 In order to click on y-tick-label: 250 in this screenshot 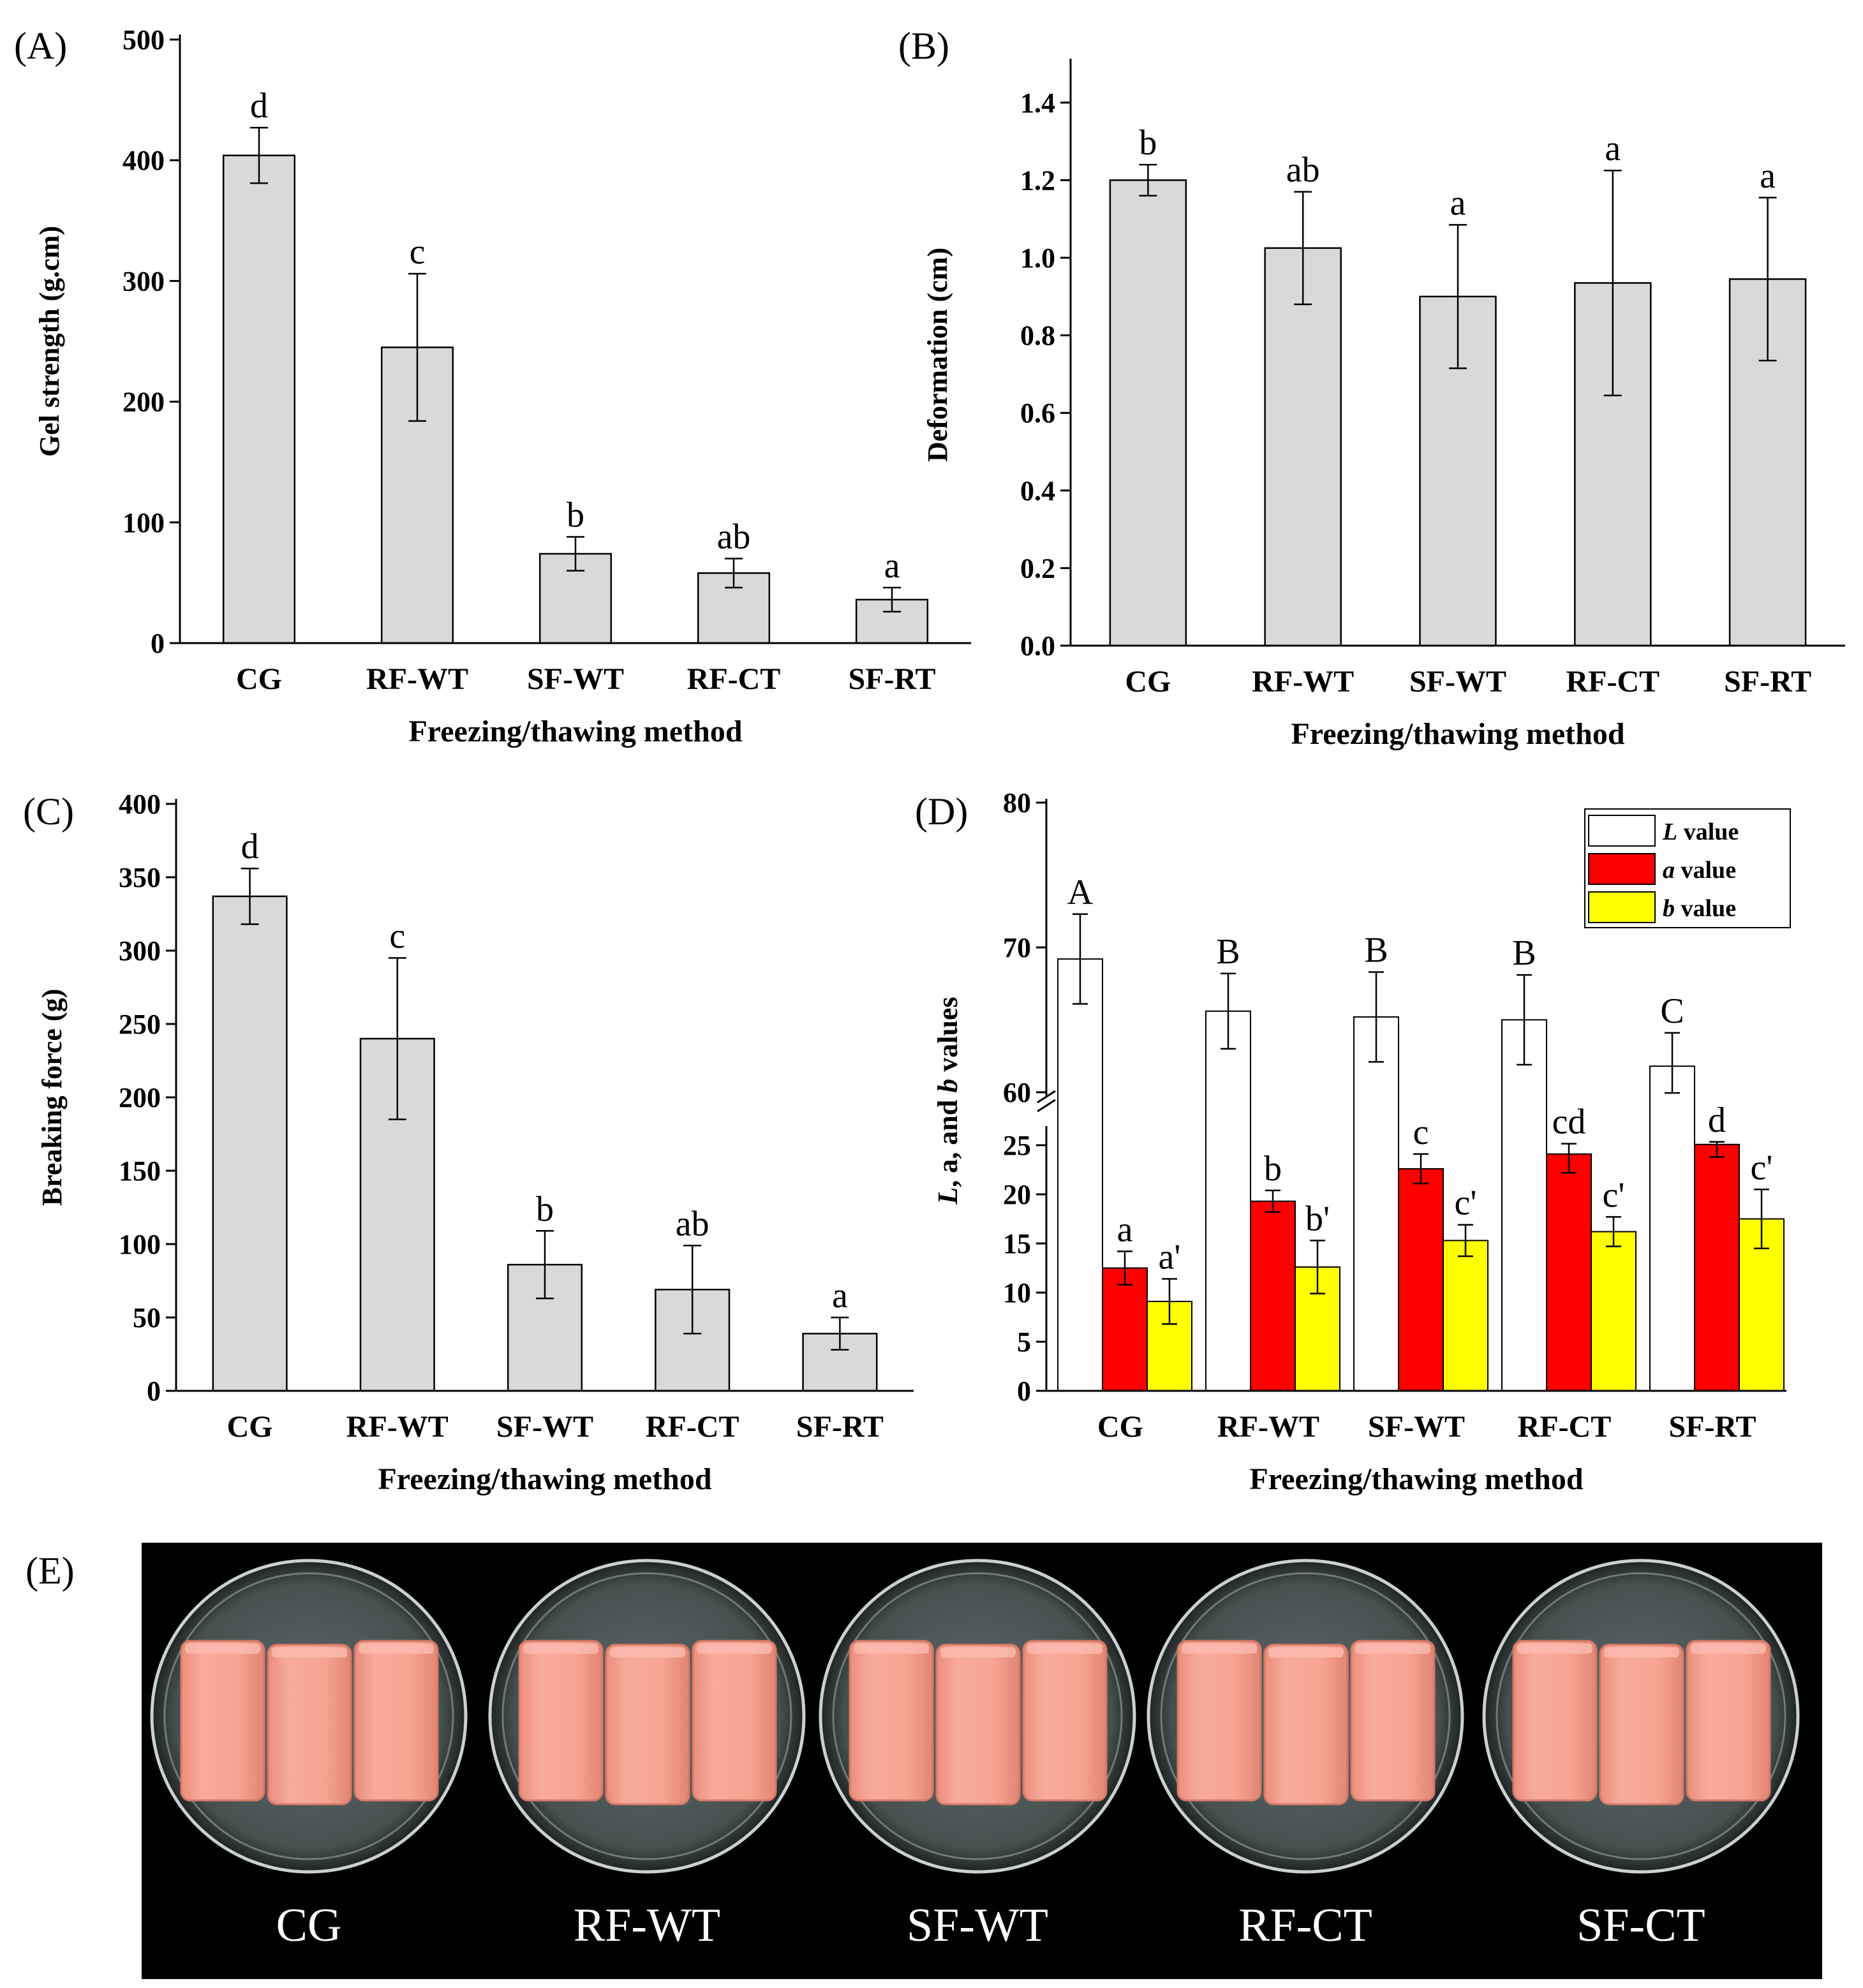, I will do `click(140, 1024)`.